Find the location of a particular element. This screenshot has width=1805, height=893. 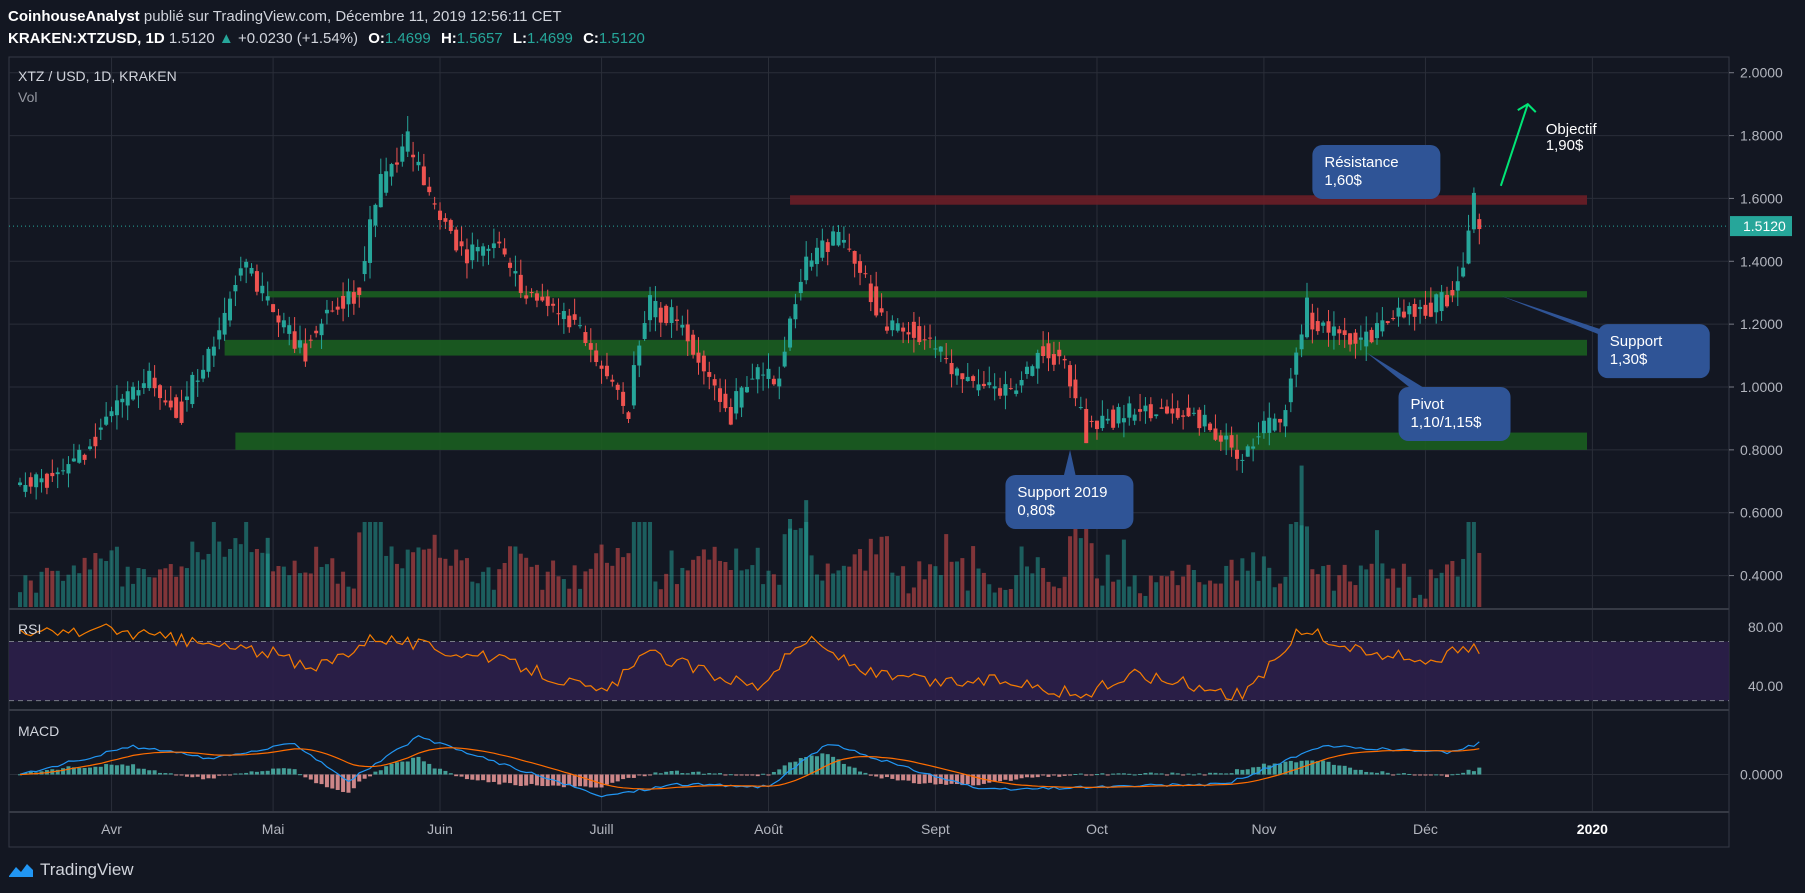

tradingview-logo-icon is located at coordinates (21, 870).